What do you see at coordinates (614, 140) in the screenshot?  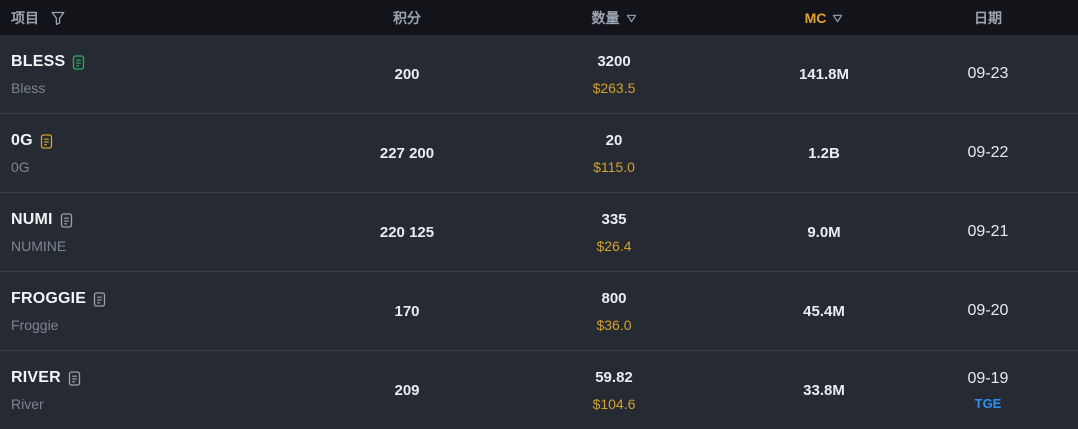 I see `amount-value: 20` at bounding box center [614, 140].